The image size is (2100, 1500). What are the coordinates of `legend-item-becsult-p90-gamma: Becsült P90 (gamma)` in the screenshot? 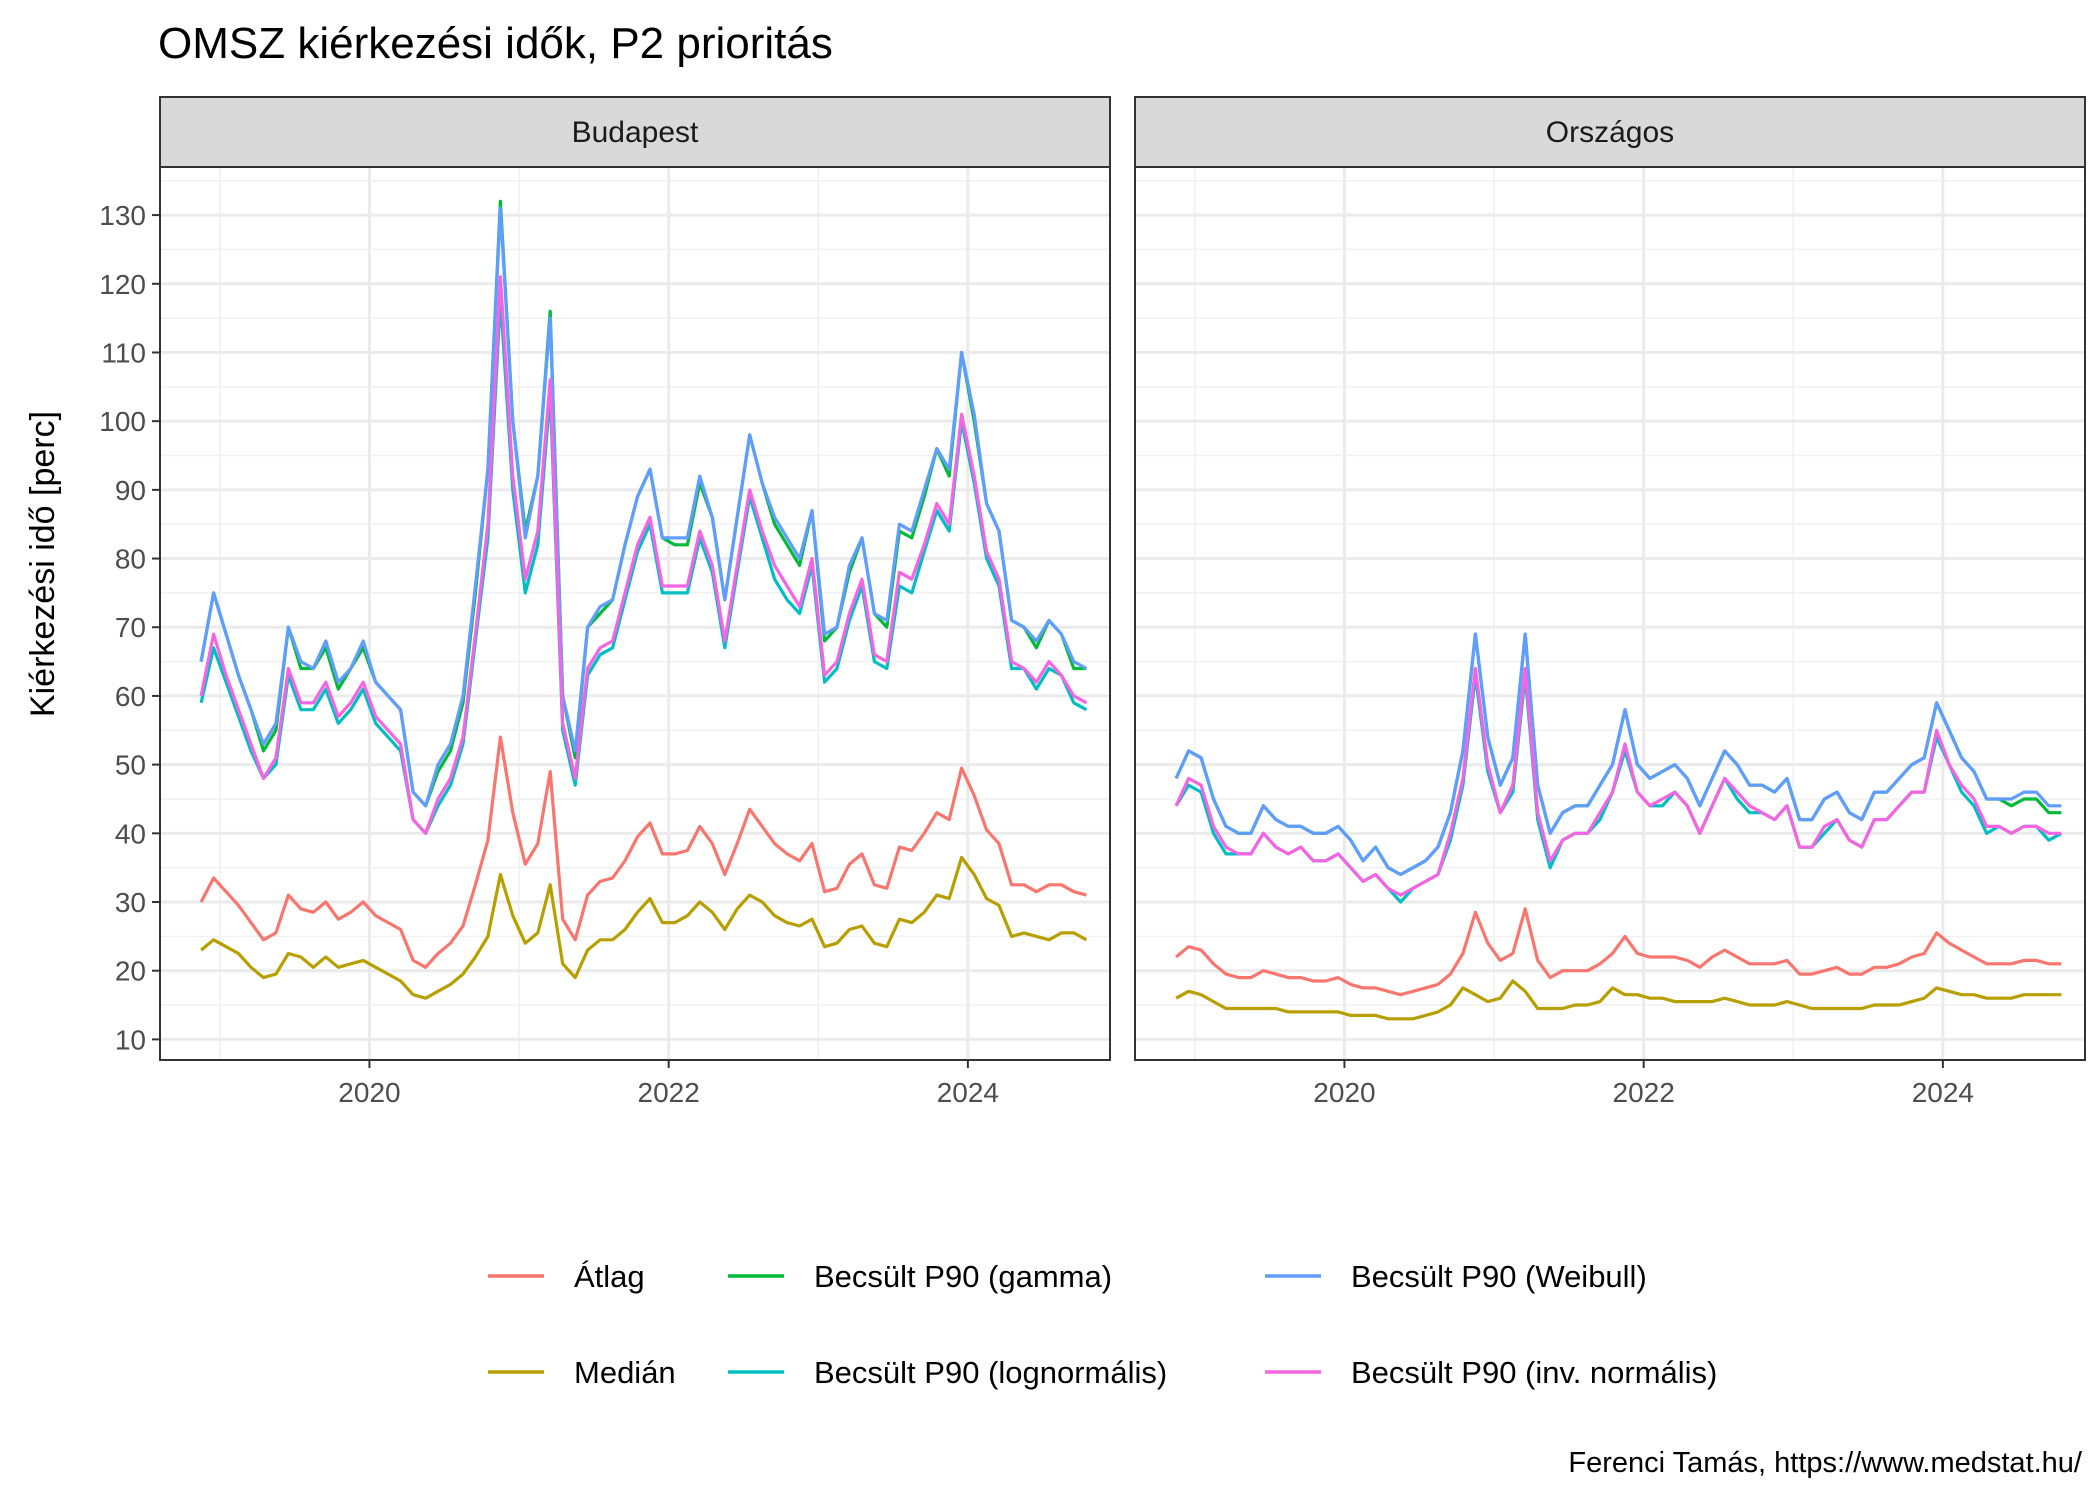 It's located at (920, 1276).